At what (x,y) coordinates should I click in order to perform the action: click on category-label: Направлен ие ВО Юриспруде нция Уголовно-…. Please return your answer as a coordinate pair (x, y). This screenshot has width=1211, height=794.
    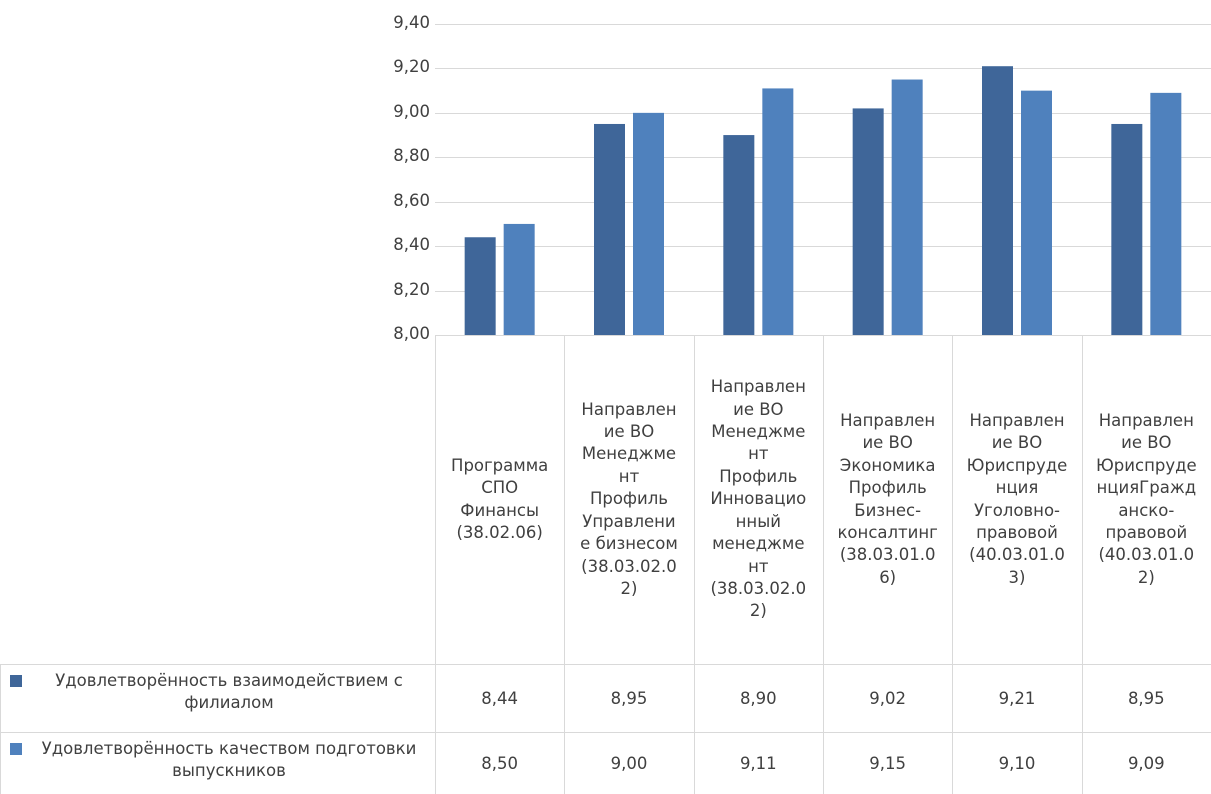
    Looking at the image, I should click on (1017, 498).